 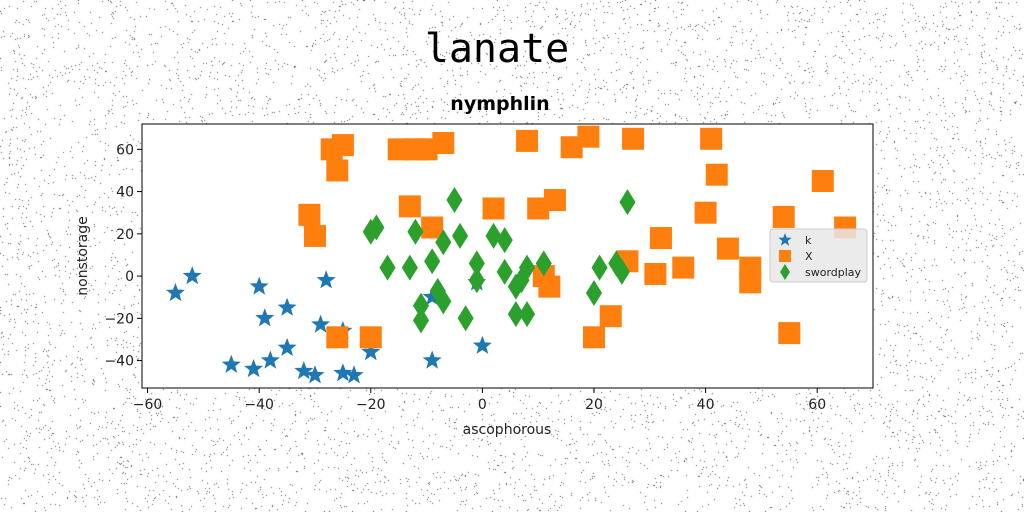 I want to click on legend-label: X, so click(x=809, y=256).